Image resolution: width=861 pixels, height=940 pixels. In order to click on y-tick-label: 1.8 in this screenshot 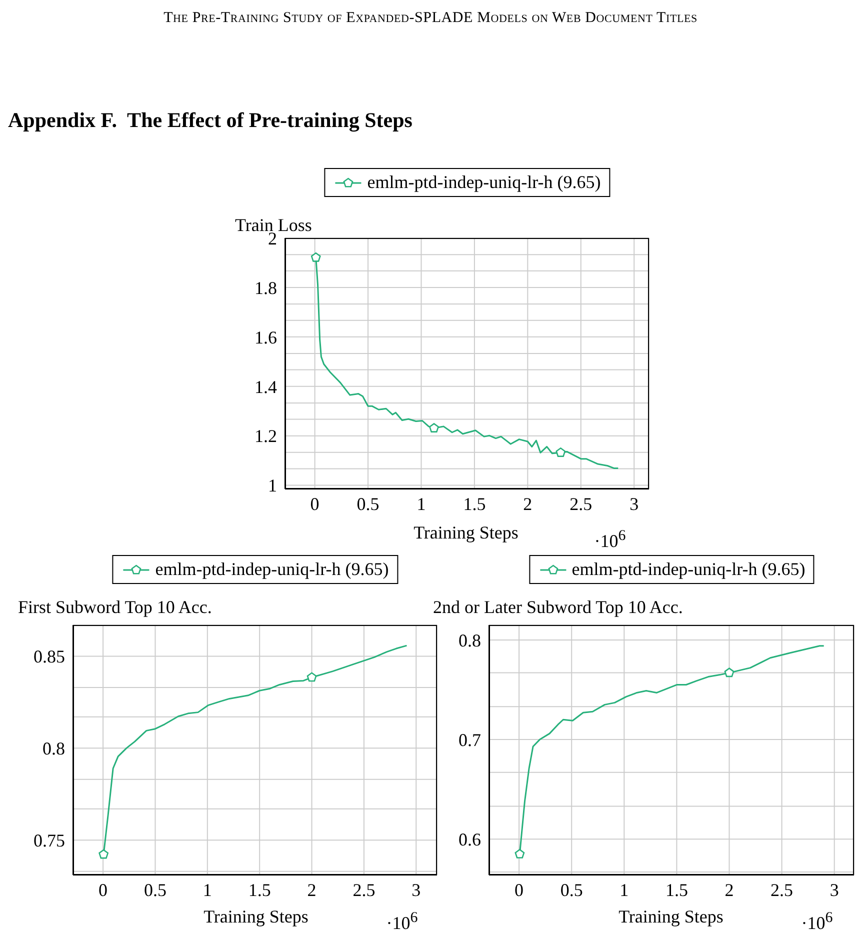, I will do `click(265, 288)`.